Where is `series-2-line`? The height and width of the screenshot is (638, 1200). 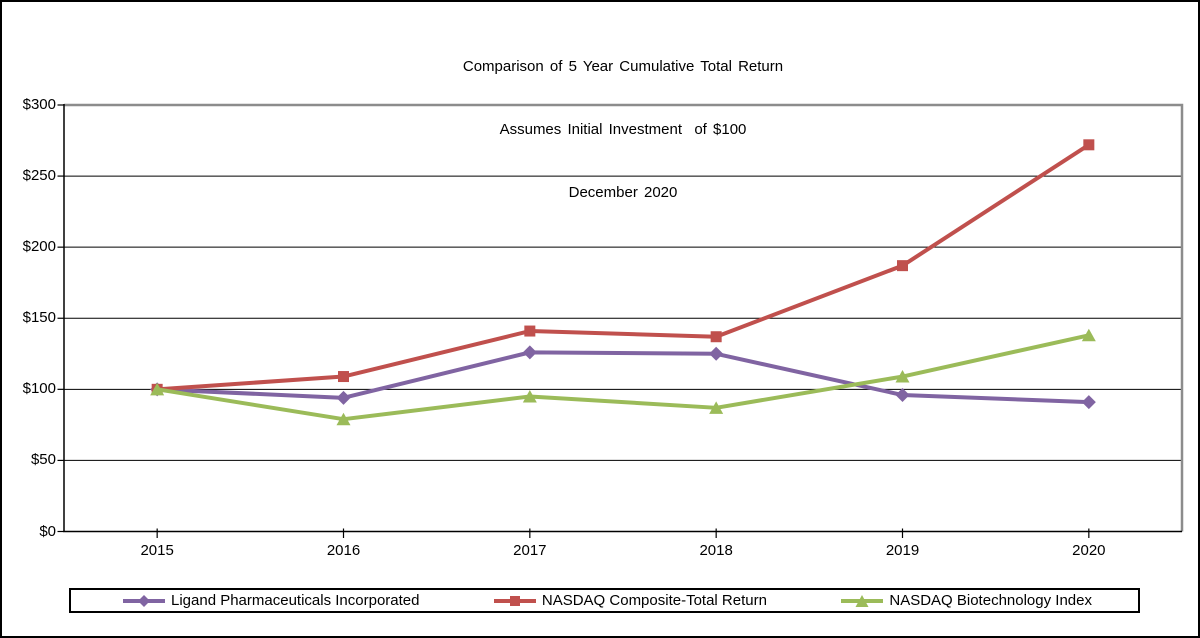
series-2-line is located at coordinates (623, 377).